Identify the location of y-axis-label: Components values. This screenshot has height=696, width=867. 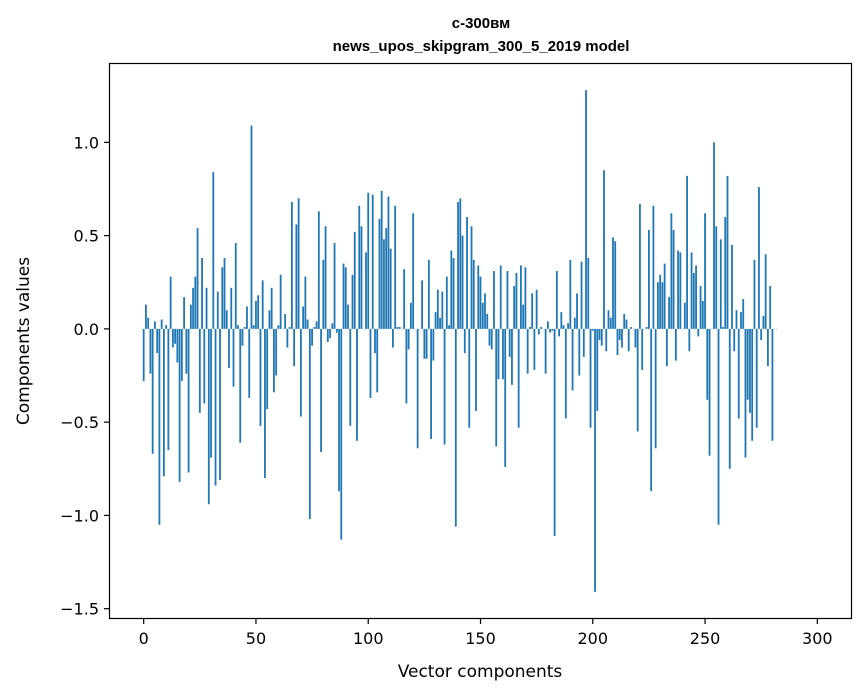
(24, 341).